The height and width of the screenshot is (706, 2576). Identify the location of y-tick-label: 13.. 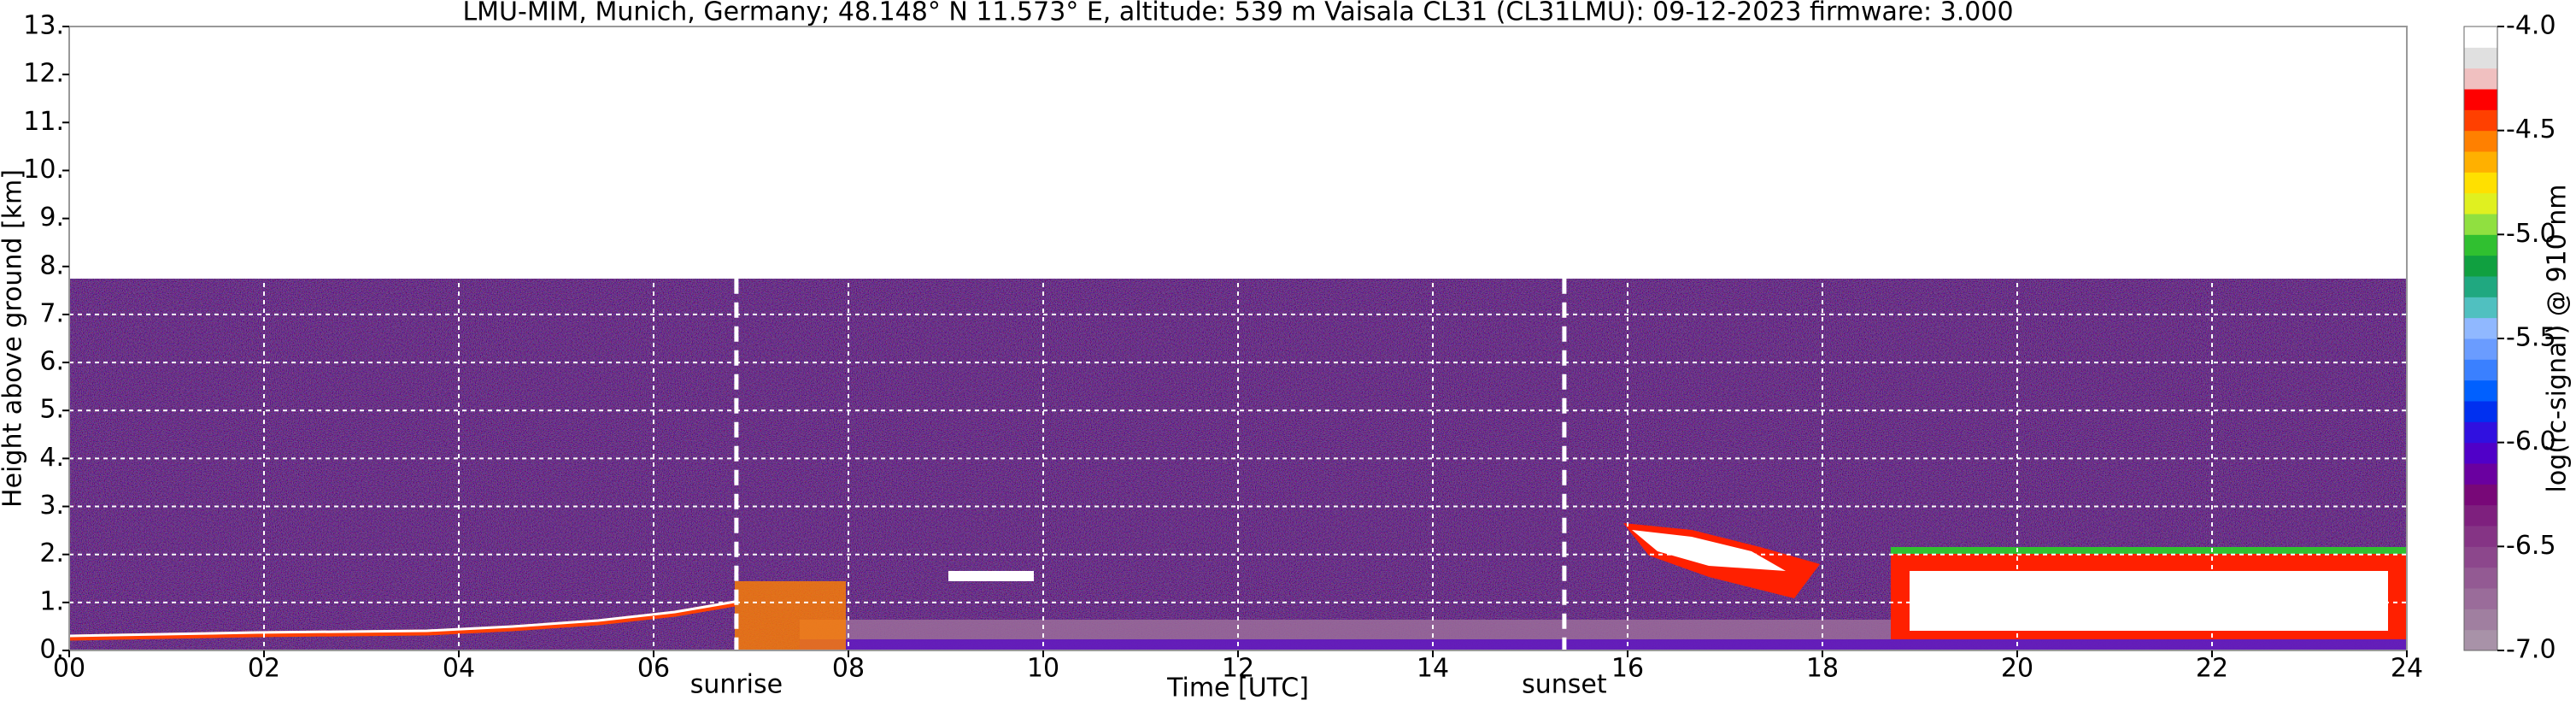
(43, 26).